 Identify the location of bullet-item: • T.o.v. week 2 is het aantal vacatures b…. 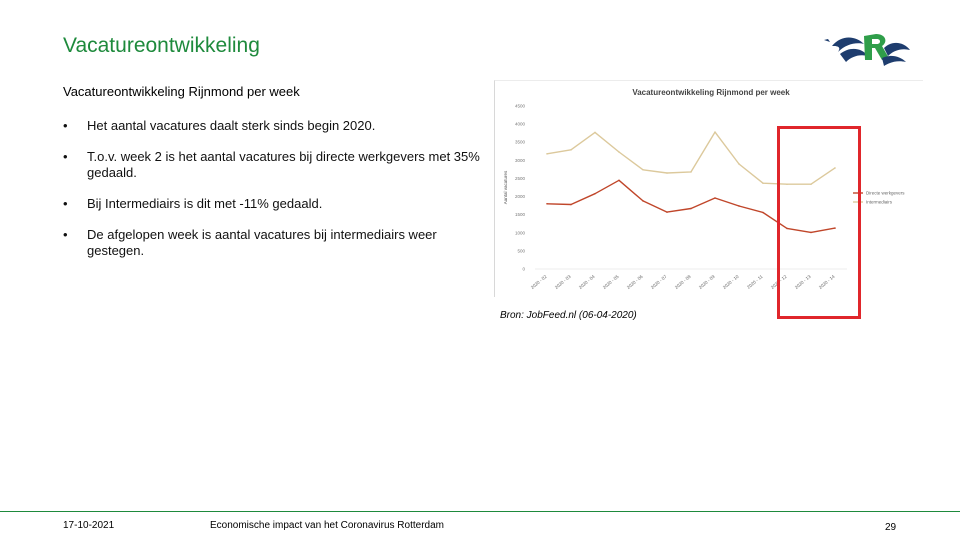
(273, 165).